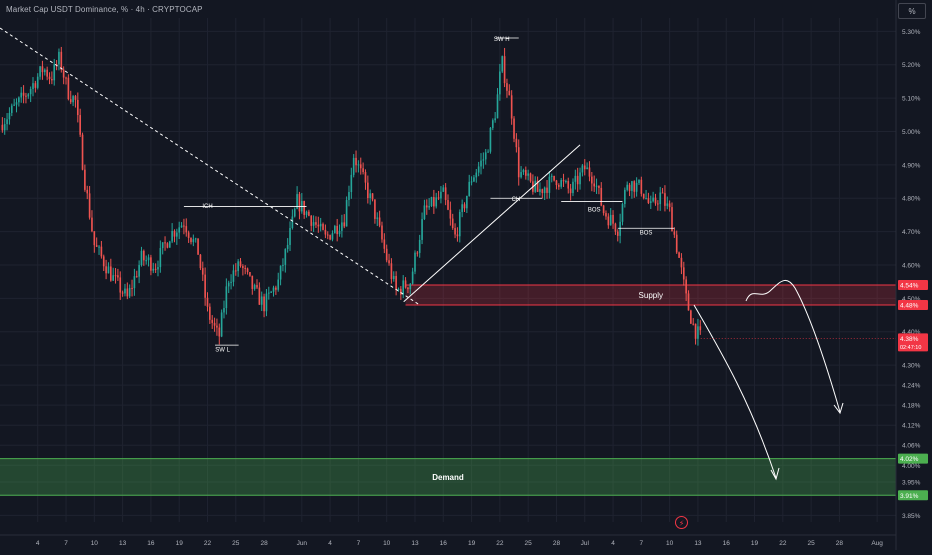  Describe the element at coordinates (775, 474) in the screenshot. I see `projection-arrow-long-head` at that location.